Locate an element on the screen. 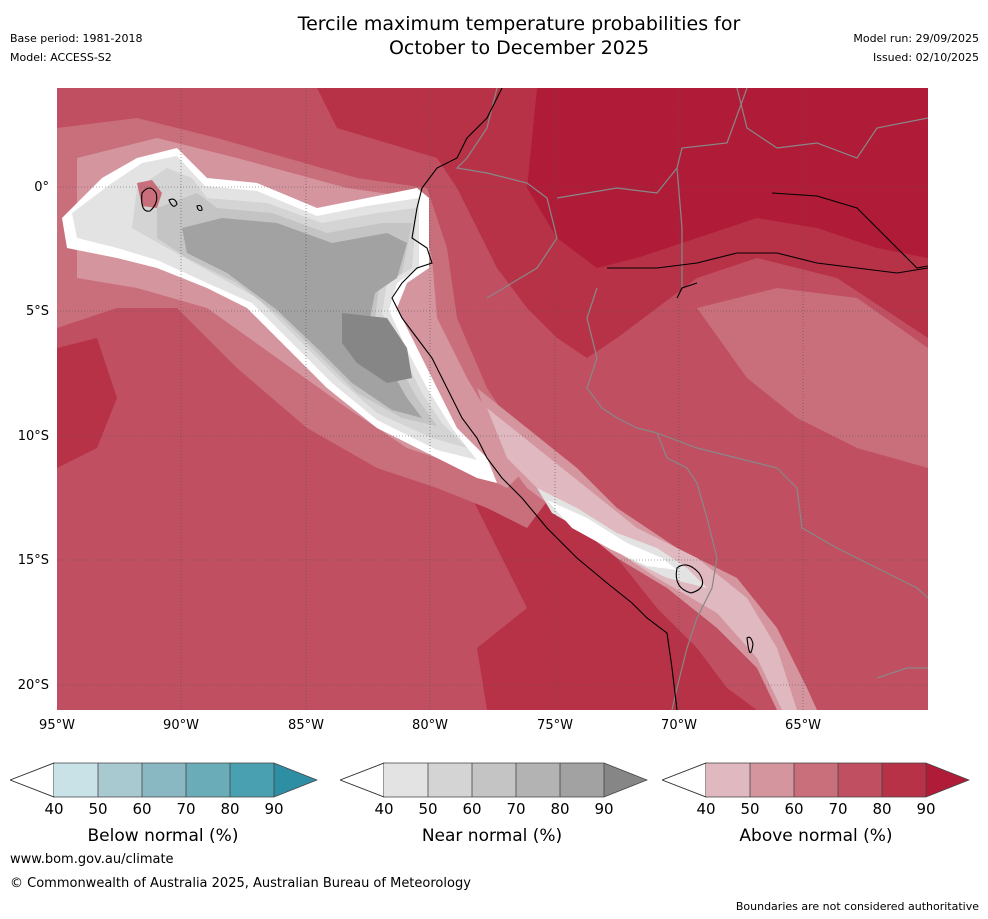  below-normal-swatch-over is located at coordinates (295, 780).